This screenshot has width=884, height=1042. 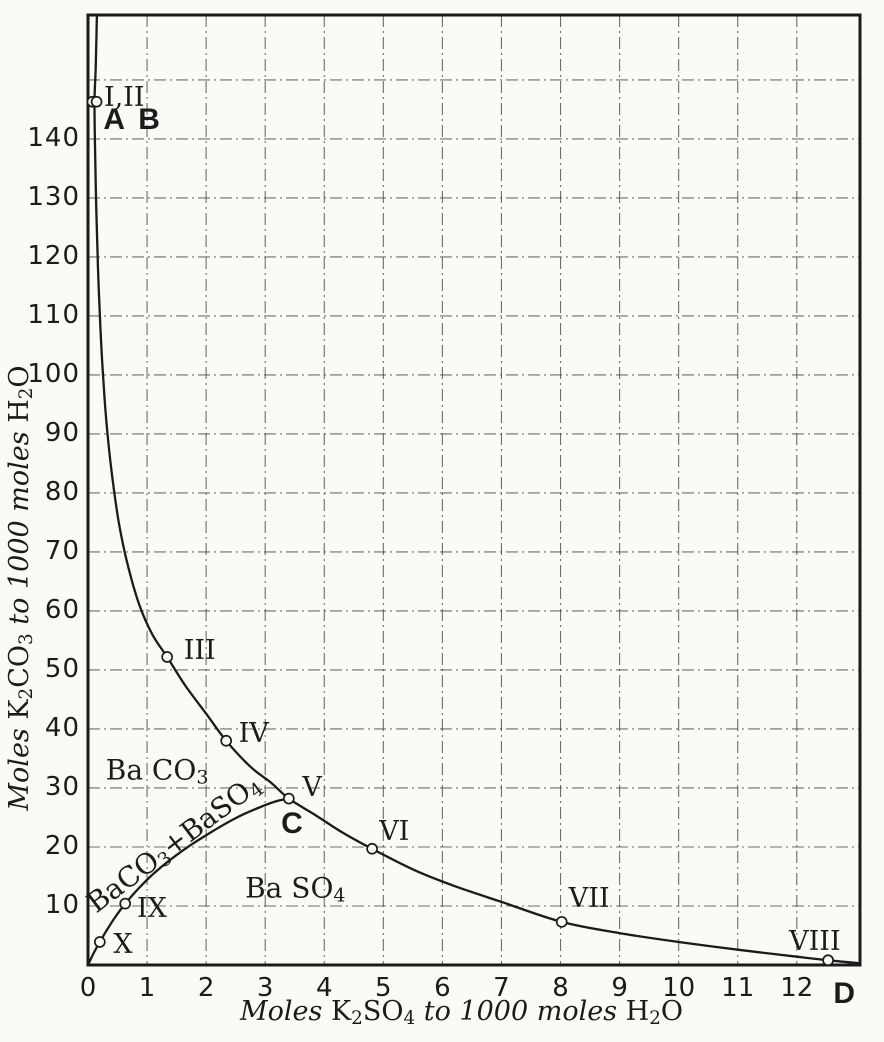 I want to click on region-label-Ba-CO-: Ba CO3, so click(x=157, y=771).